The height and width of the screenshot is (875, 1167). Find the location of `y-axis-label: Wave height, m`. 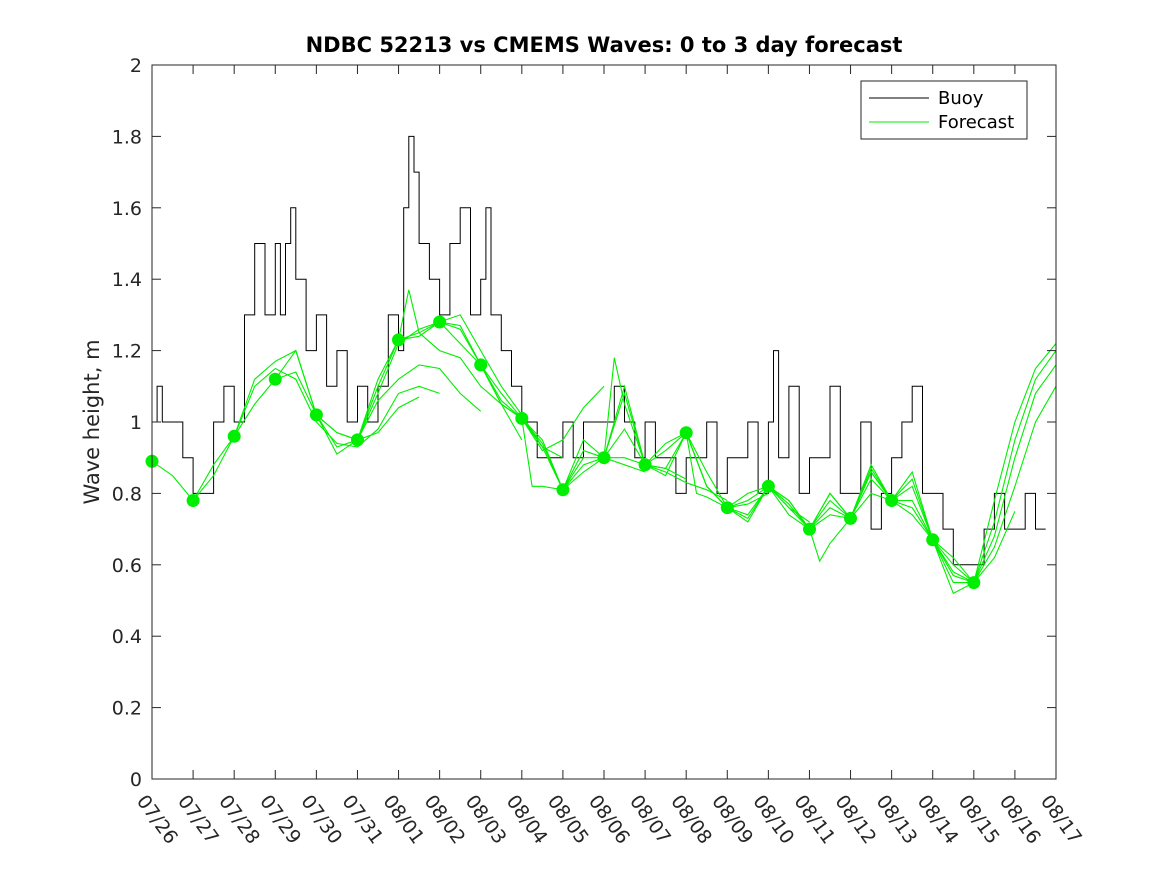

y-axis-label: Wave height, m is located at coordinates (92, 421).